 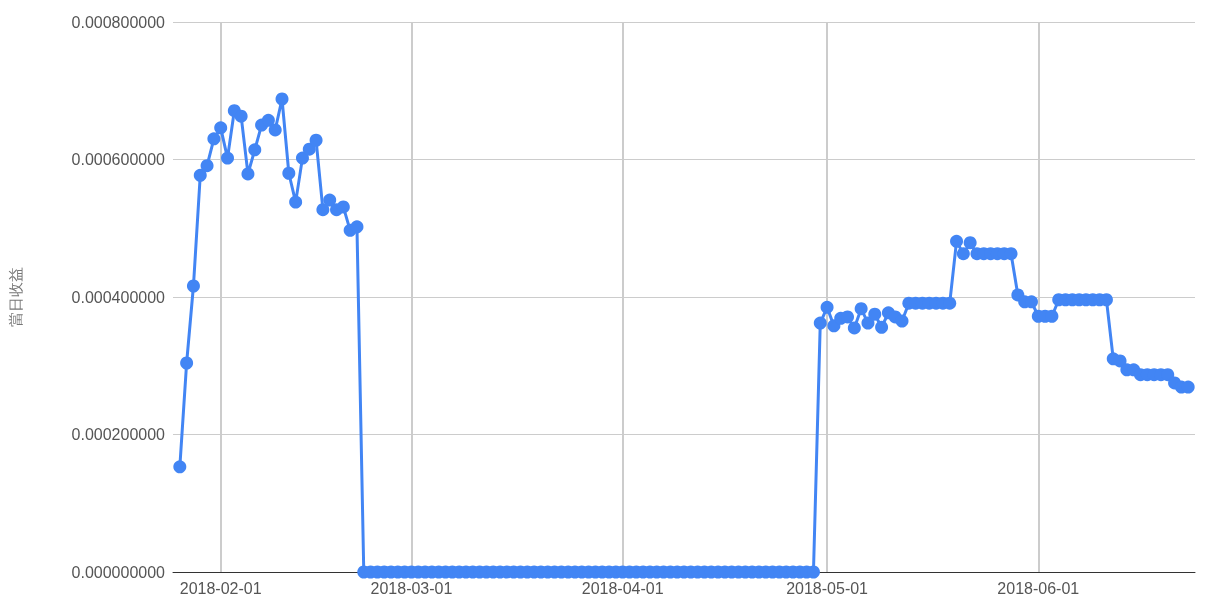 I want to click on y-axis-title: 當日收益, so click(x=15, y=297).